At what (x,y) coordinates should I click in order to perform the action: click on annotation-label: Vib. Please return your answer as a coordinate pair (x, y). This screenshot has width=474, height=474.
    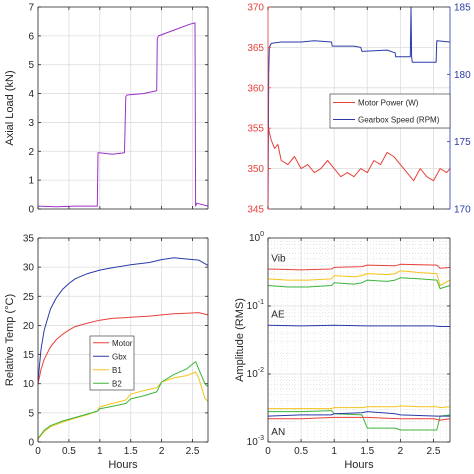
    Looking at the image, I should click on (278, 258).